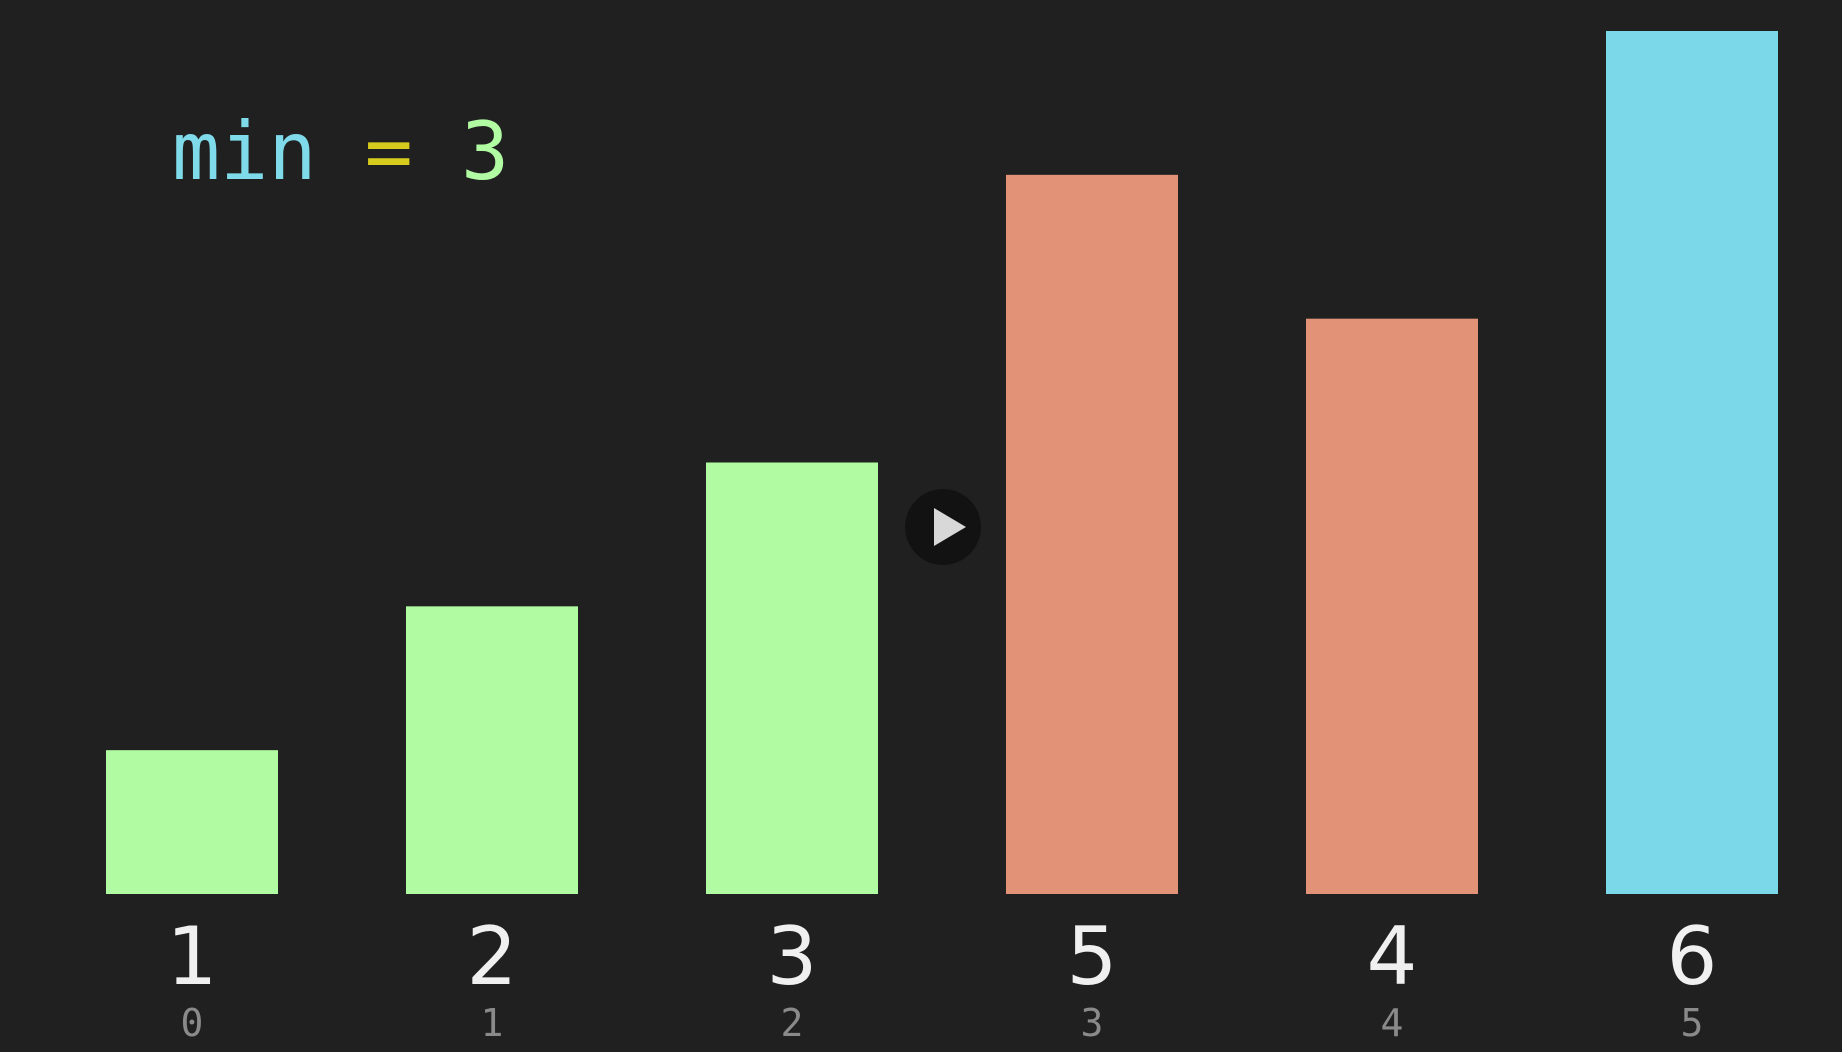 This screenshot has width=1842, height=1052. What do you see at coordinates (388, 151) in the screenshot?
I see `assignment-operator: =` at bounding box center [388, 151].